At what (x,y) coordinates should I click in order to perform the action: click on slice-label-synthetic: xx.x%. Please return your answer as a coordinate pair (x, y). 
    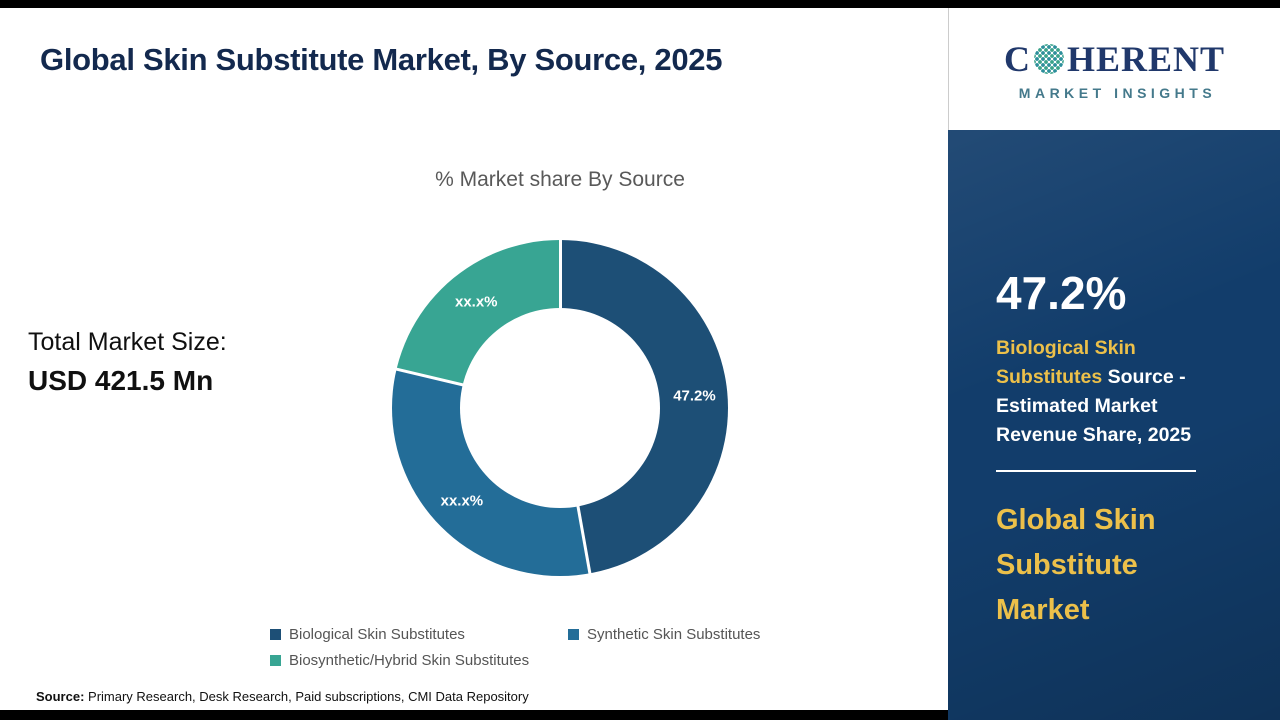
    Looking at the image, I should click on (462, 501).